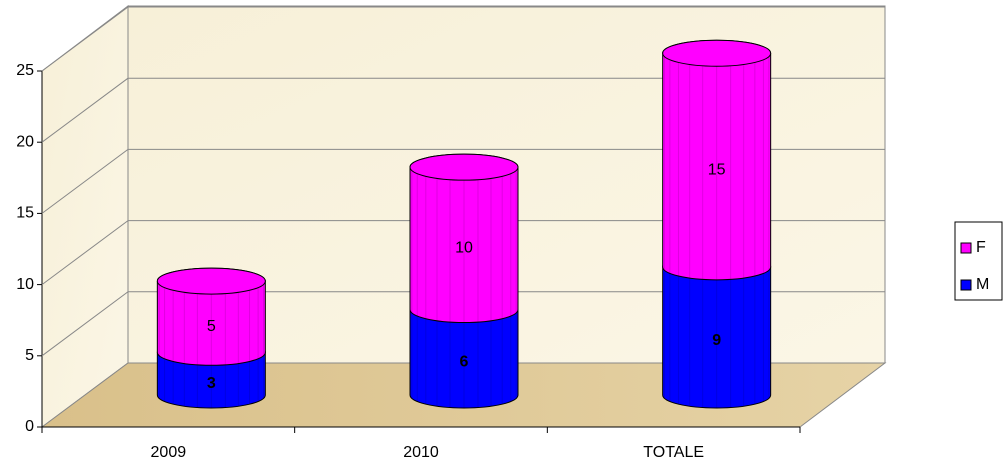  What do you see at coordinates (169, 452) in the screenshot?
I see `x-tick-label: 2009` at bounding box center [169, 452].